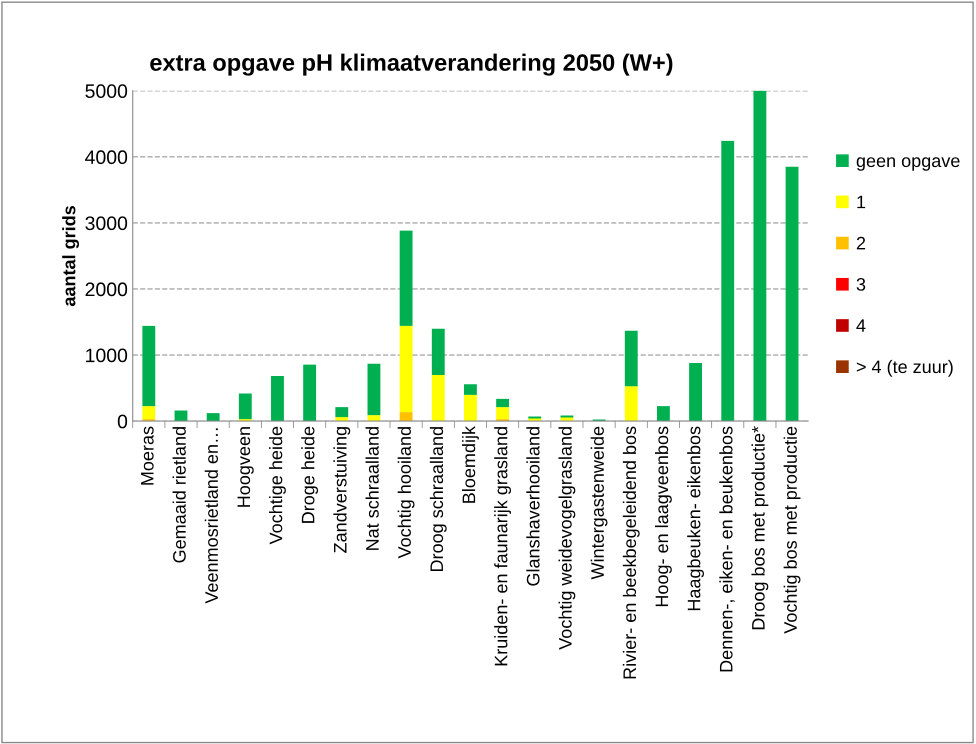 The width and height of the screenshot is (976, 744). I want to click on y-axis-title: aantal grids, so click(71, 256).